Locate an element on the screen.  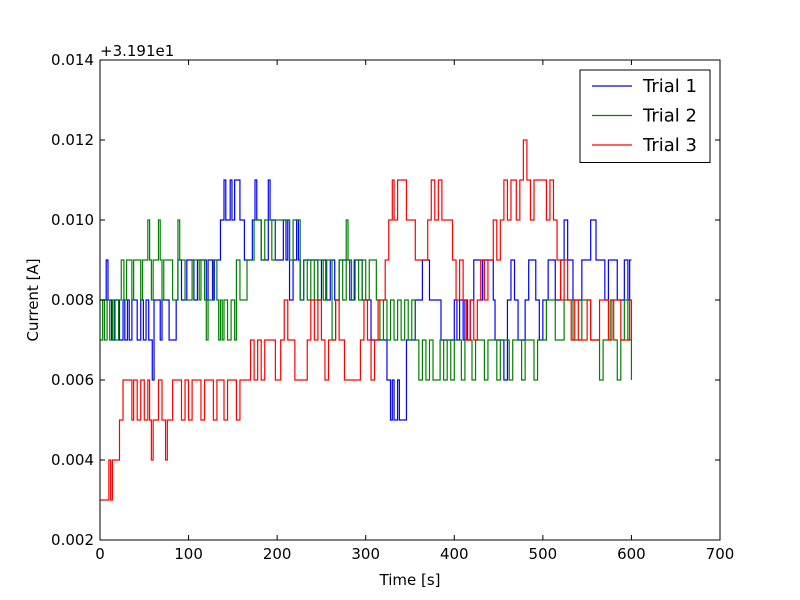
y-tick-label: 0.014 is located at coordinates (72, 60).